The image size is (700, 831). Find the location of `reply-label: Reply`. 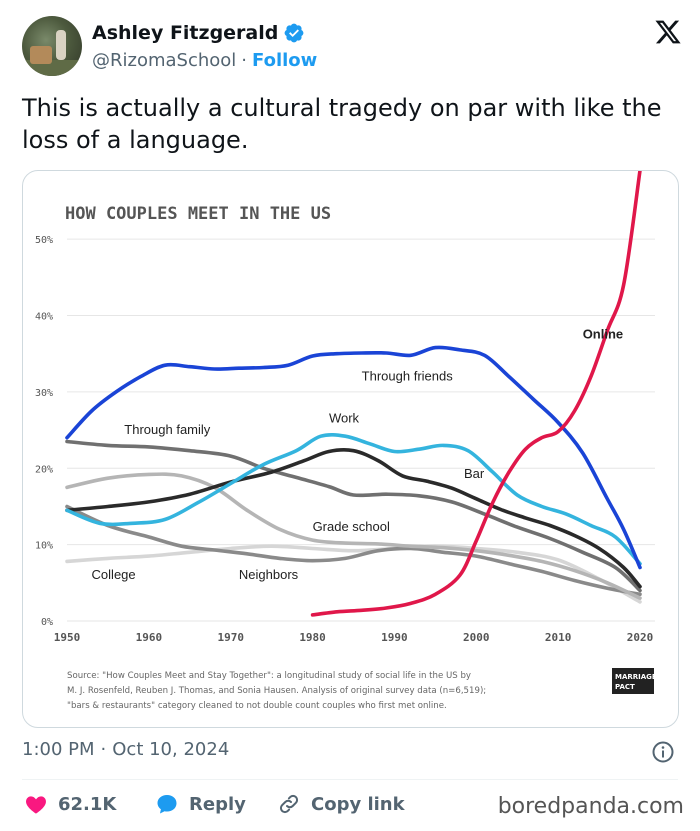

reply-label: Reply is located at coordinates (217, 804).